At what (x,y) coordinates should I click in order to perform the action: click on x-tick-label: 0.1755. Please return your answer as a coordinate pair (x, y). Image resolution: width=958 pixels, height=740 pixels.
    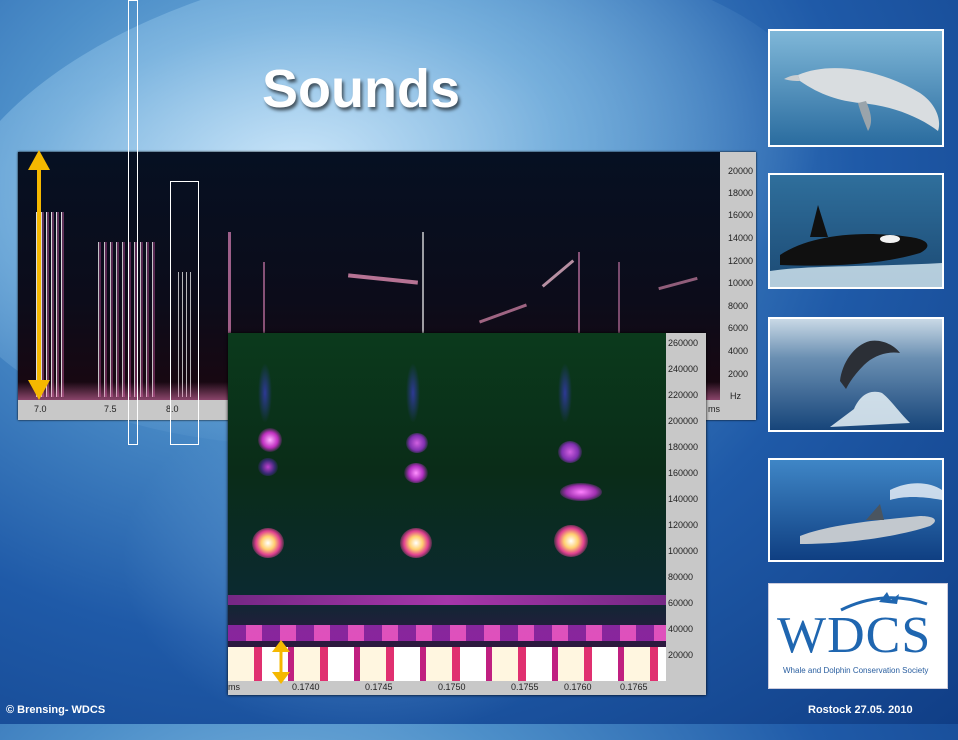
    Looking at the image, I should click on (525, 687).